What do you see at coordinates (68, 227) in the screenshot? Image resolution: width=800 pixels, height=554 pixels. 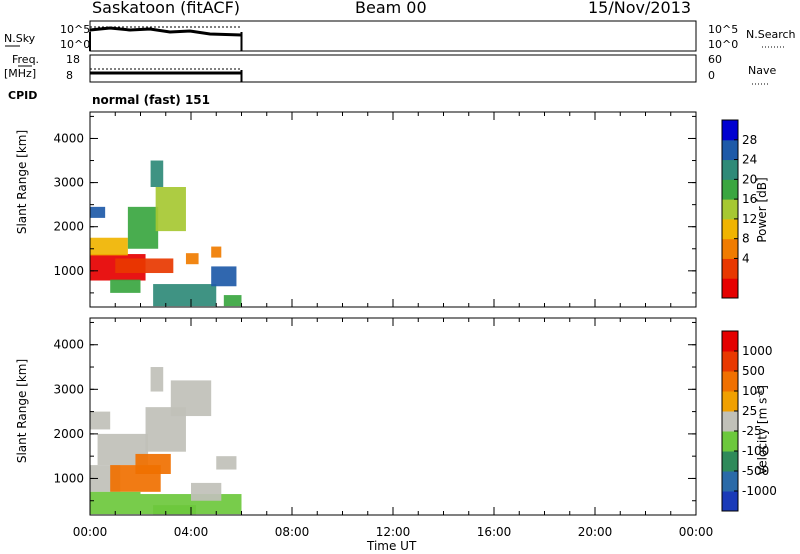 I see `power-ytick-label: 2000` at bounding box center [68, 227].